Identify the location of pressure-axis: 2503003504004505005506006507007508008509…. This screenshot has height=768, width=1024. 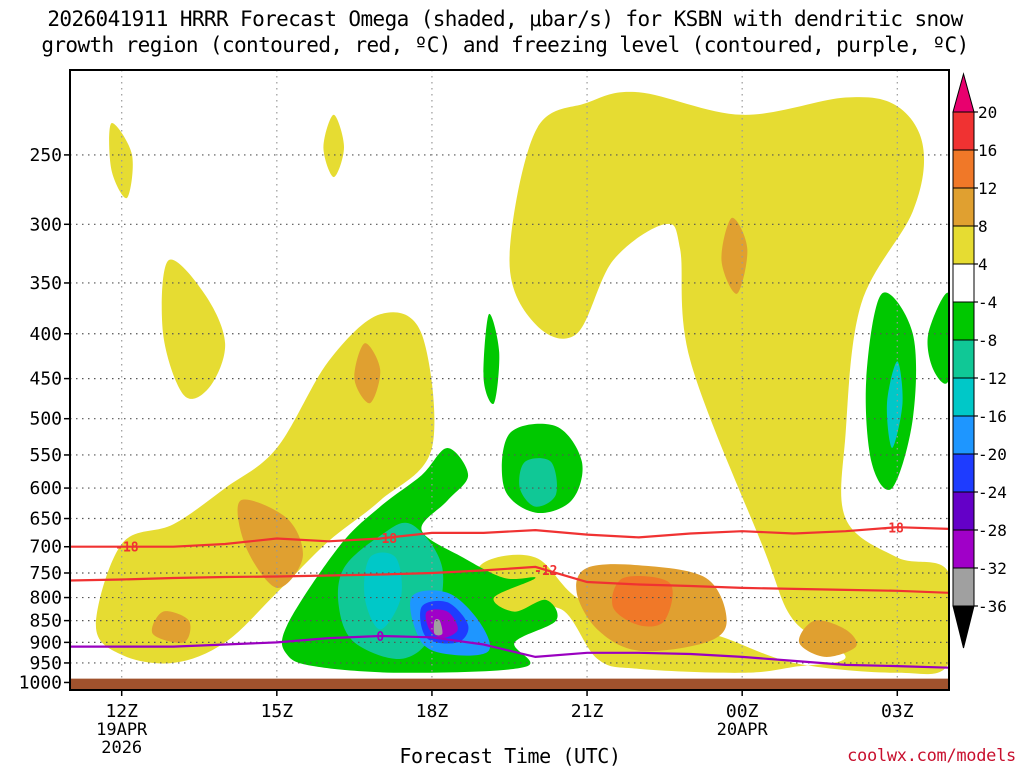
(44, 419).